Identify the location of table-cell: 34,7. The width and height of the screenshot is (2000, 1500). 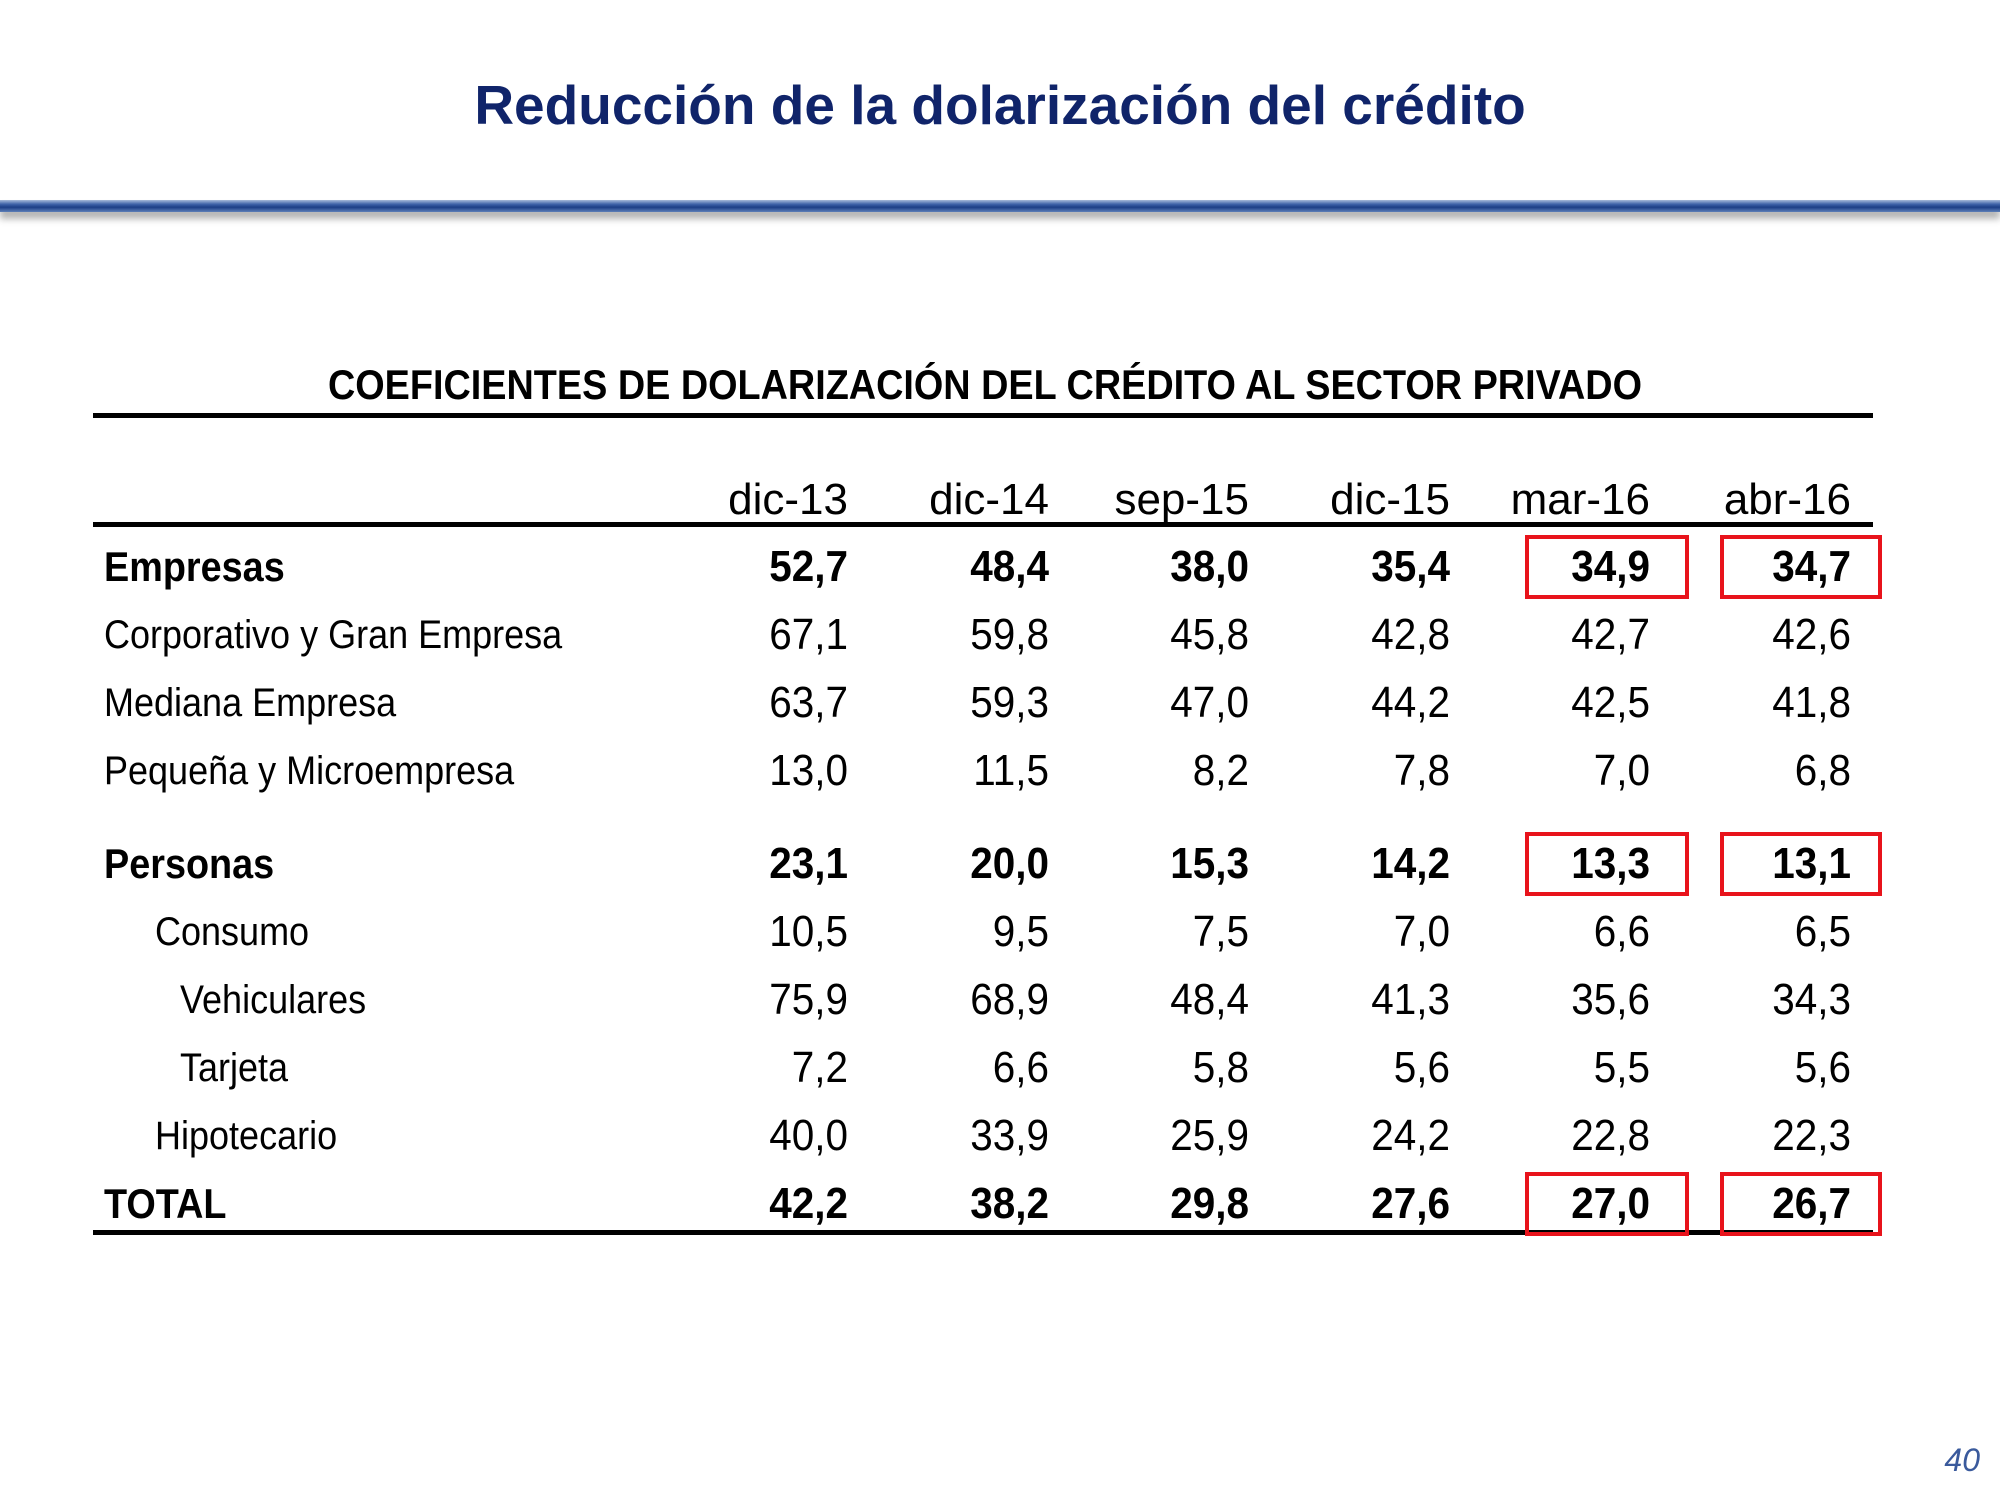
(1811, 566).